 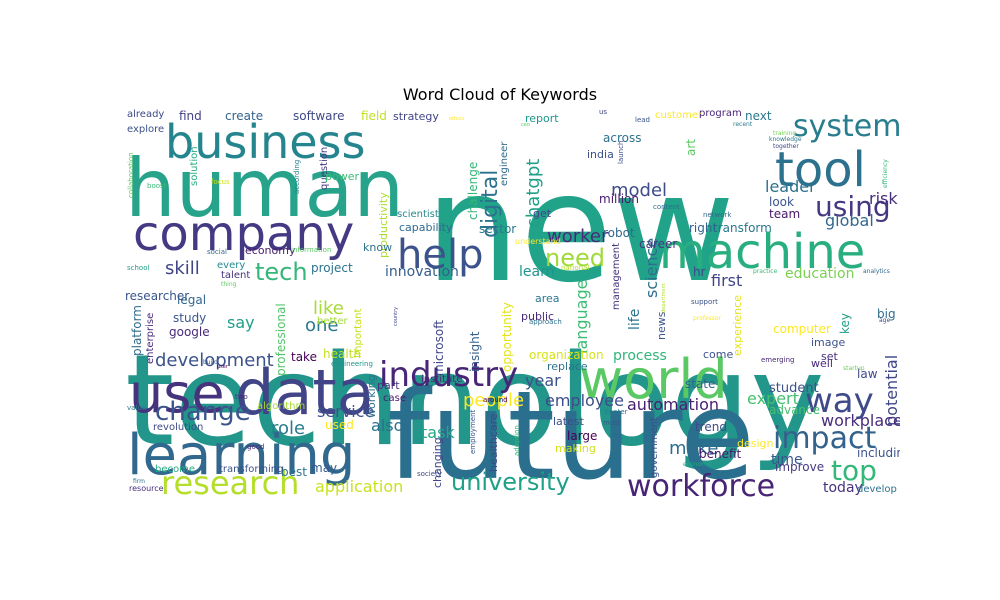 What do you see at coordinates (542, 118) in the screenshot?
I see `word-report: report` at bounding box center [542, 118].